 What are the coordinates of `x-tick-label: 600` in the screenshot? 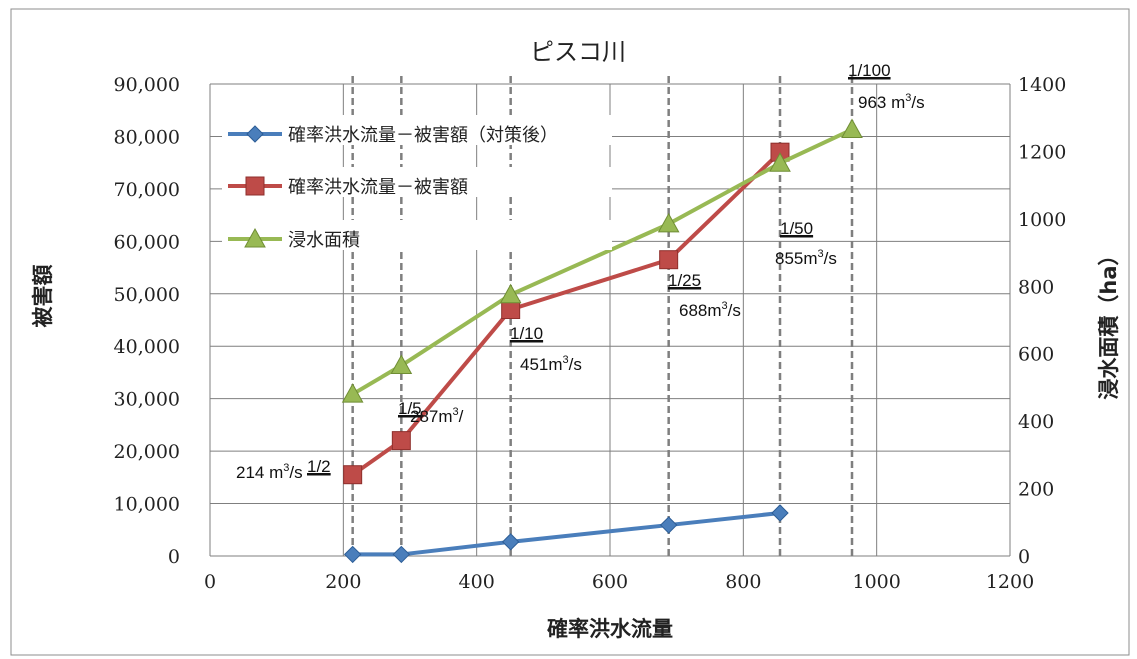 It's located at (610, 582).